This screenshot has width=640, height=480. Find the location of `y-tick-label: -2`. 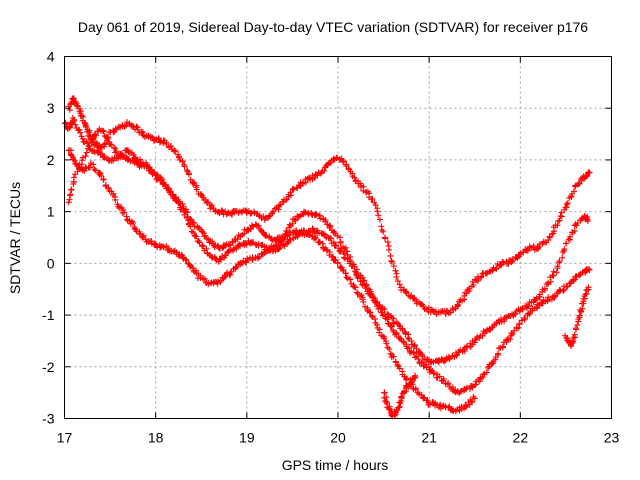

y-tick-label: -2 is located at coordinates (48, 367).